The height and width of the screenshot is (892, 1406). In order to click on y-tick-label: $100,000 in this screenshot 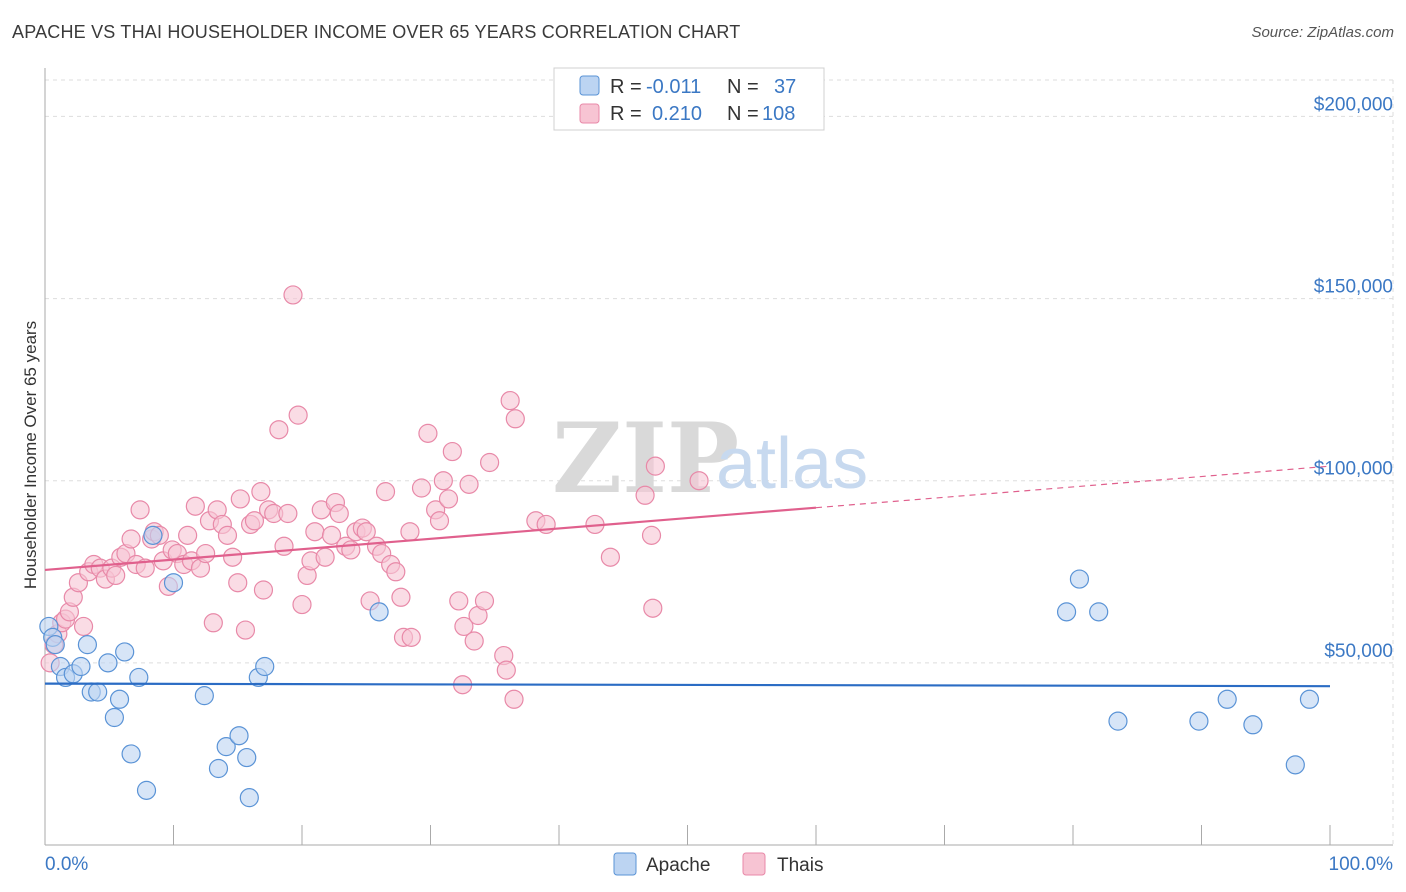, I will do `click(1353, 469)`.